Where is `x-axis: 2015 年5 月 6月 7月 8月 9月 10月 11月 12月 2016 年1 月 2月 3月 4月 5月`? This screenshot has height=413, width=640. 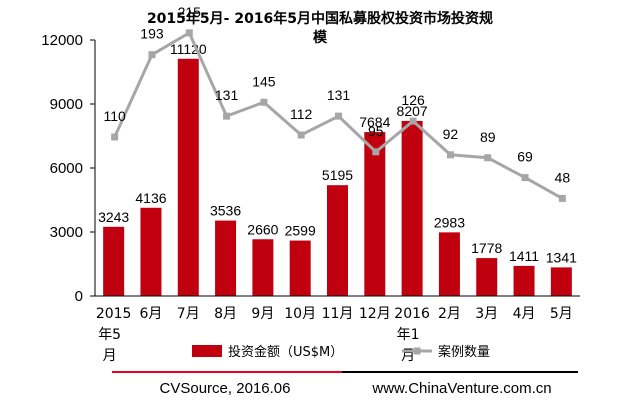
x-axis: 2015 年5 月 6月 7月 8月 9月 10月 11月 12月 2016 年1 月 2月 3月 4月 5月 is located at coordinates (337, 329).